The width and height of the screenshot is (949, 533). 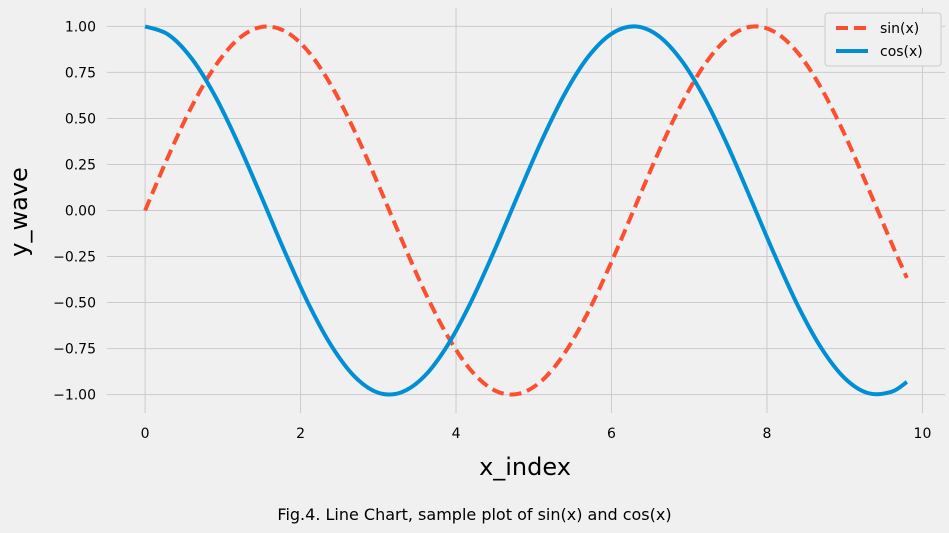 I want to click on y-tick-label: 1.00, so click(x=80, y=27).